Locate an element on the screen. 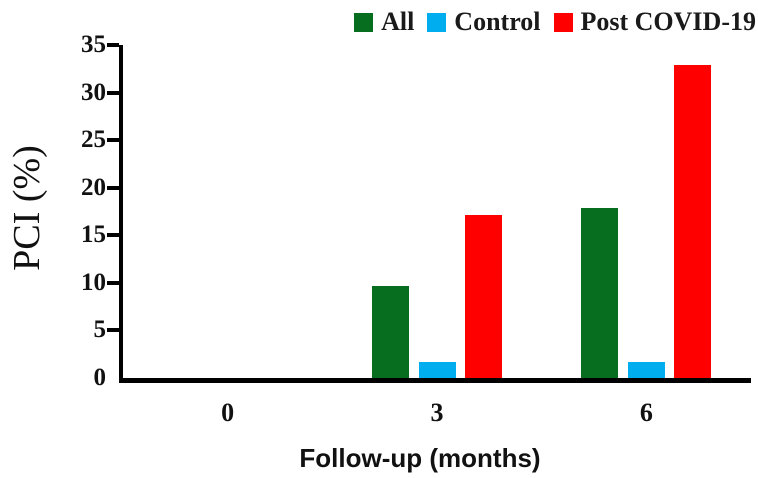 The image size is (758, 478). x-tick-label: 6 is located at coordinates (646, 412).